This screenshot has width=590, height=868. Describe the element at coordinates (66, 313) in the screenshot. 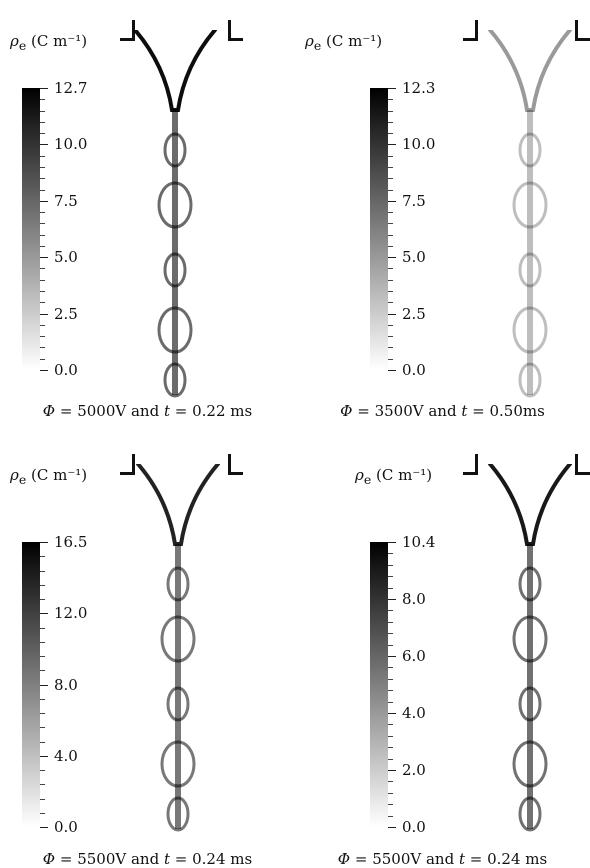

I see `colorbar-tick-label: 2.5` at that location.